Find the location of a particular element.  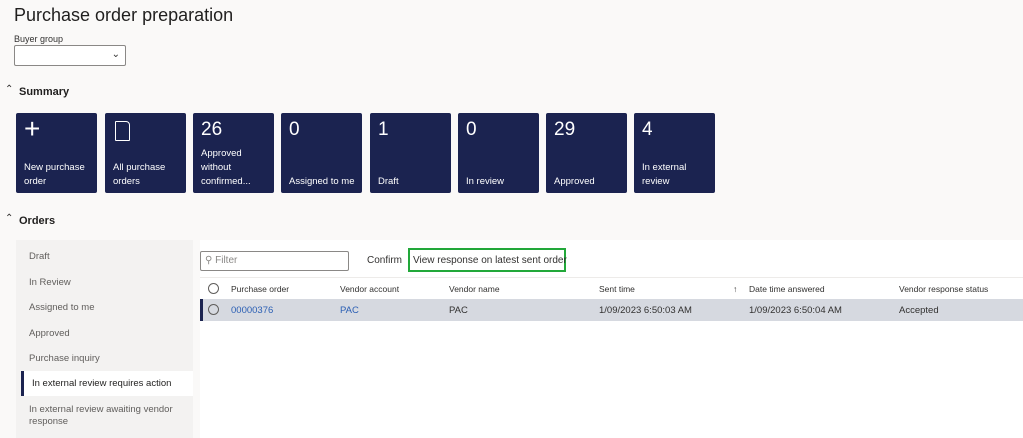

tile-new-purchase-order: + New purchase order is located at coordinates (56, 153).